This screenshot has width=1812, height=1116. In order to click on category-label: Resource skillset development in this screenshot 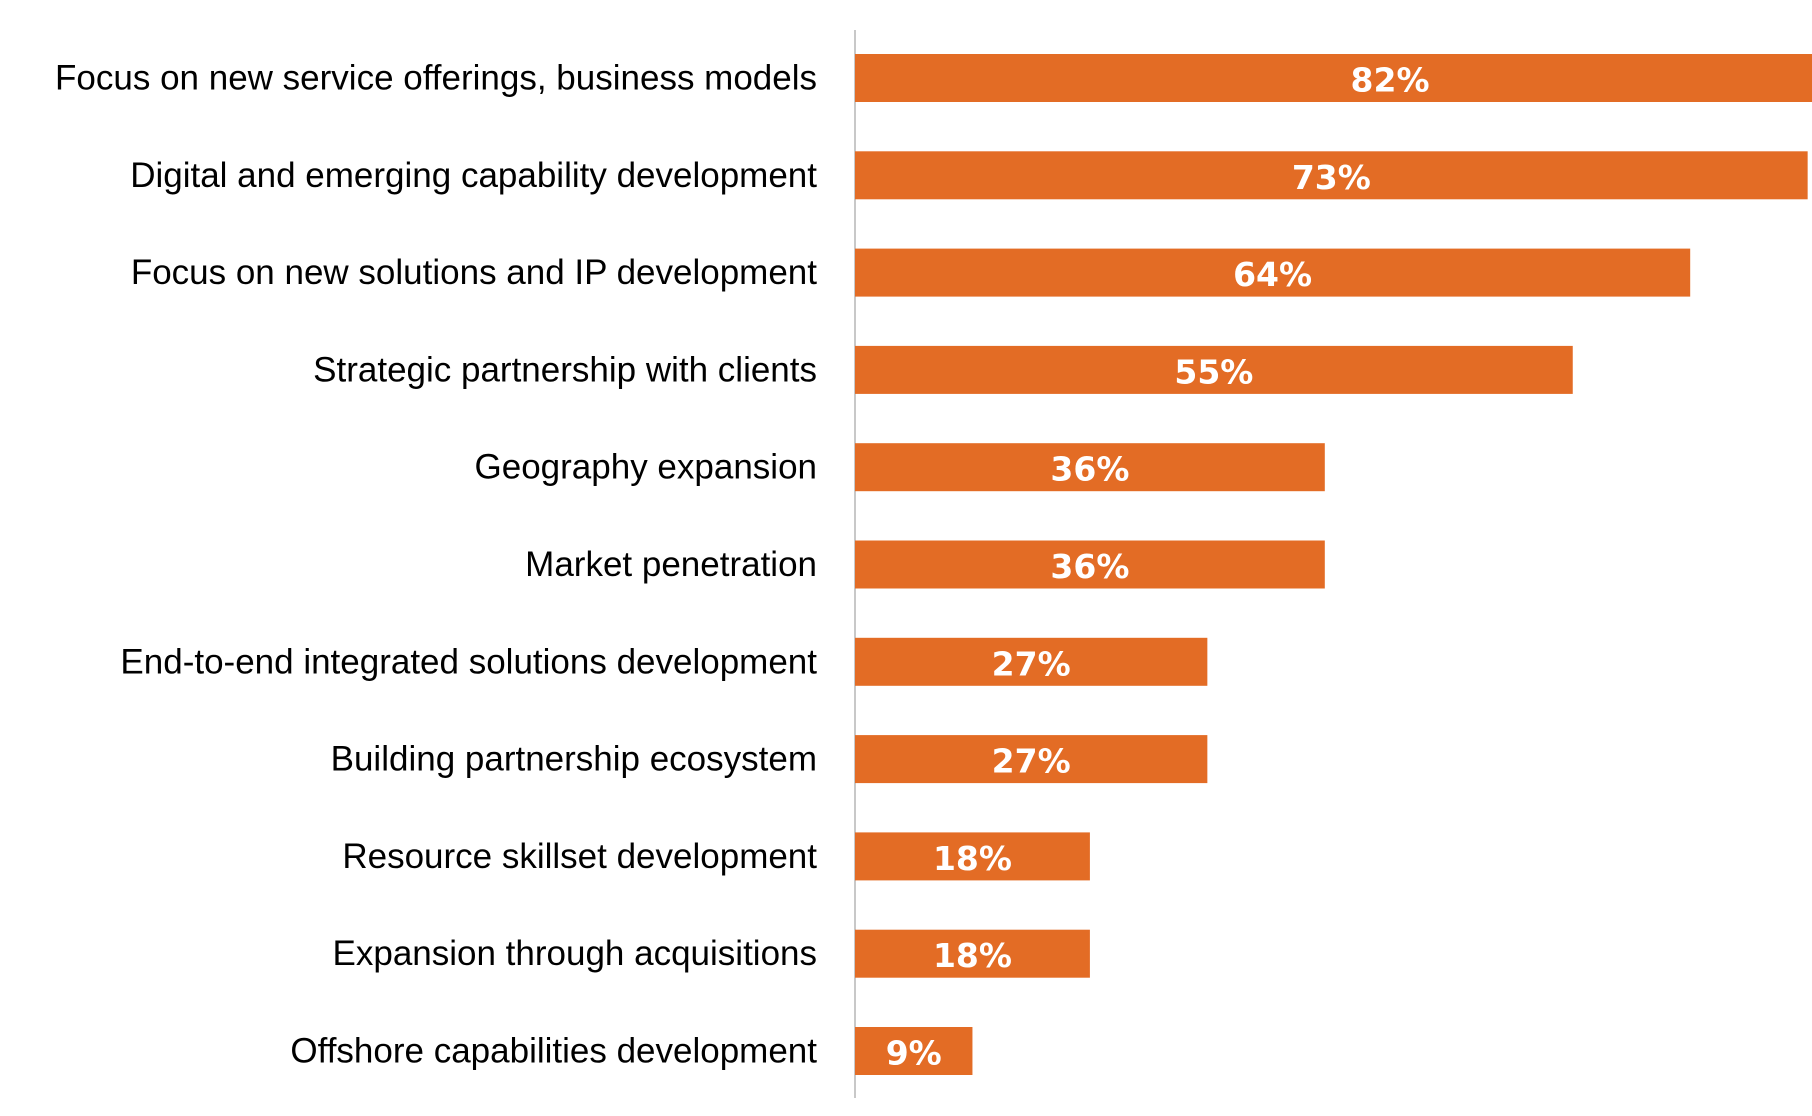, I will do `click(579, 856)`.